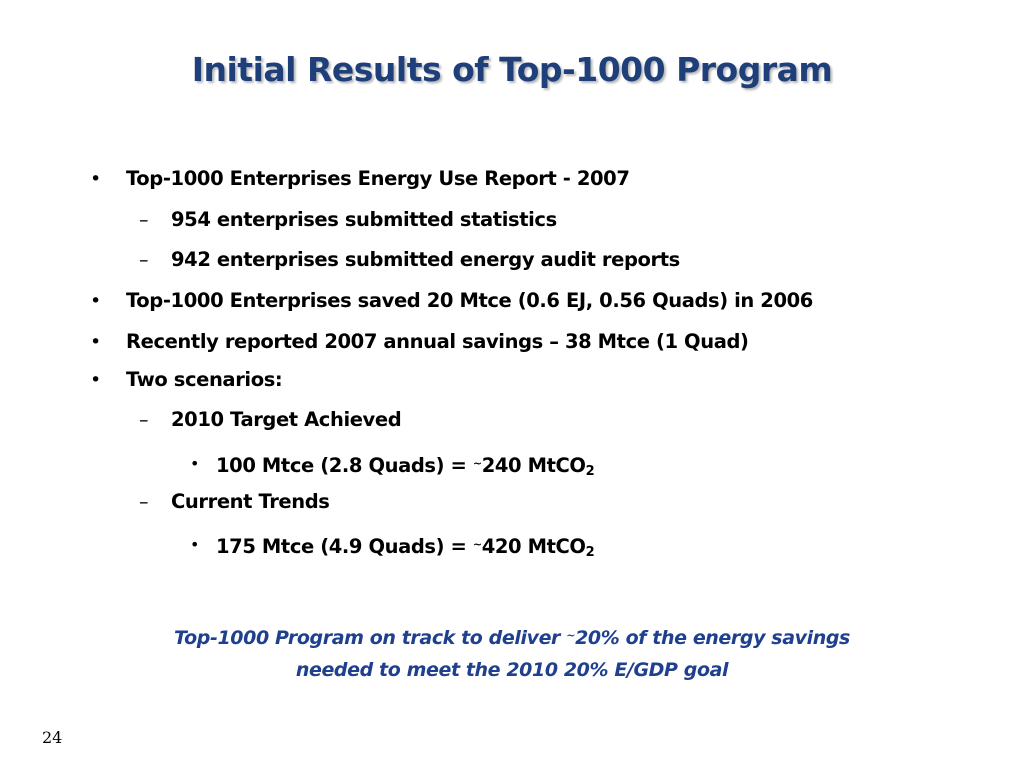  I want to click on value-text-before: 100 Mtce (2.8 Quads) =, so click(344, 465).